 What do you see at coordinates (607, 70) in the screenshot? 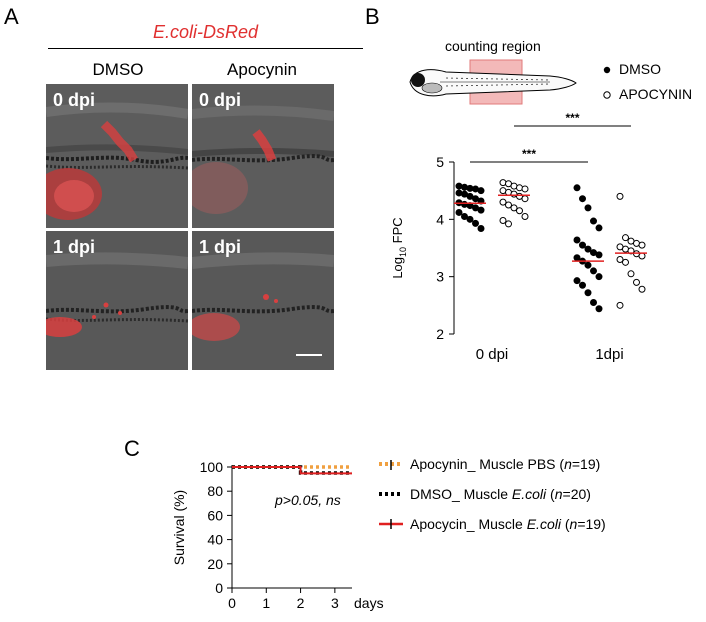
I see `legend-marker-filled` at bounding box center [607, 70].